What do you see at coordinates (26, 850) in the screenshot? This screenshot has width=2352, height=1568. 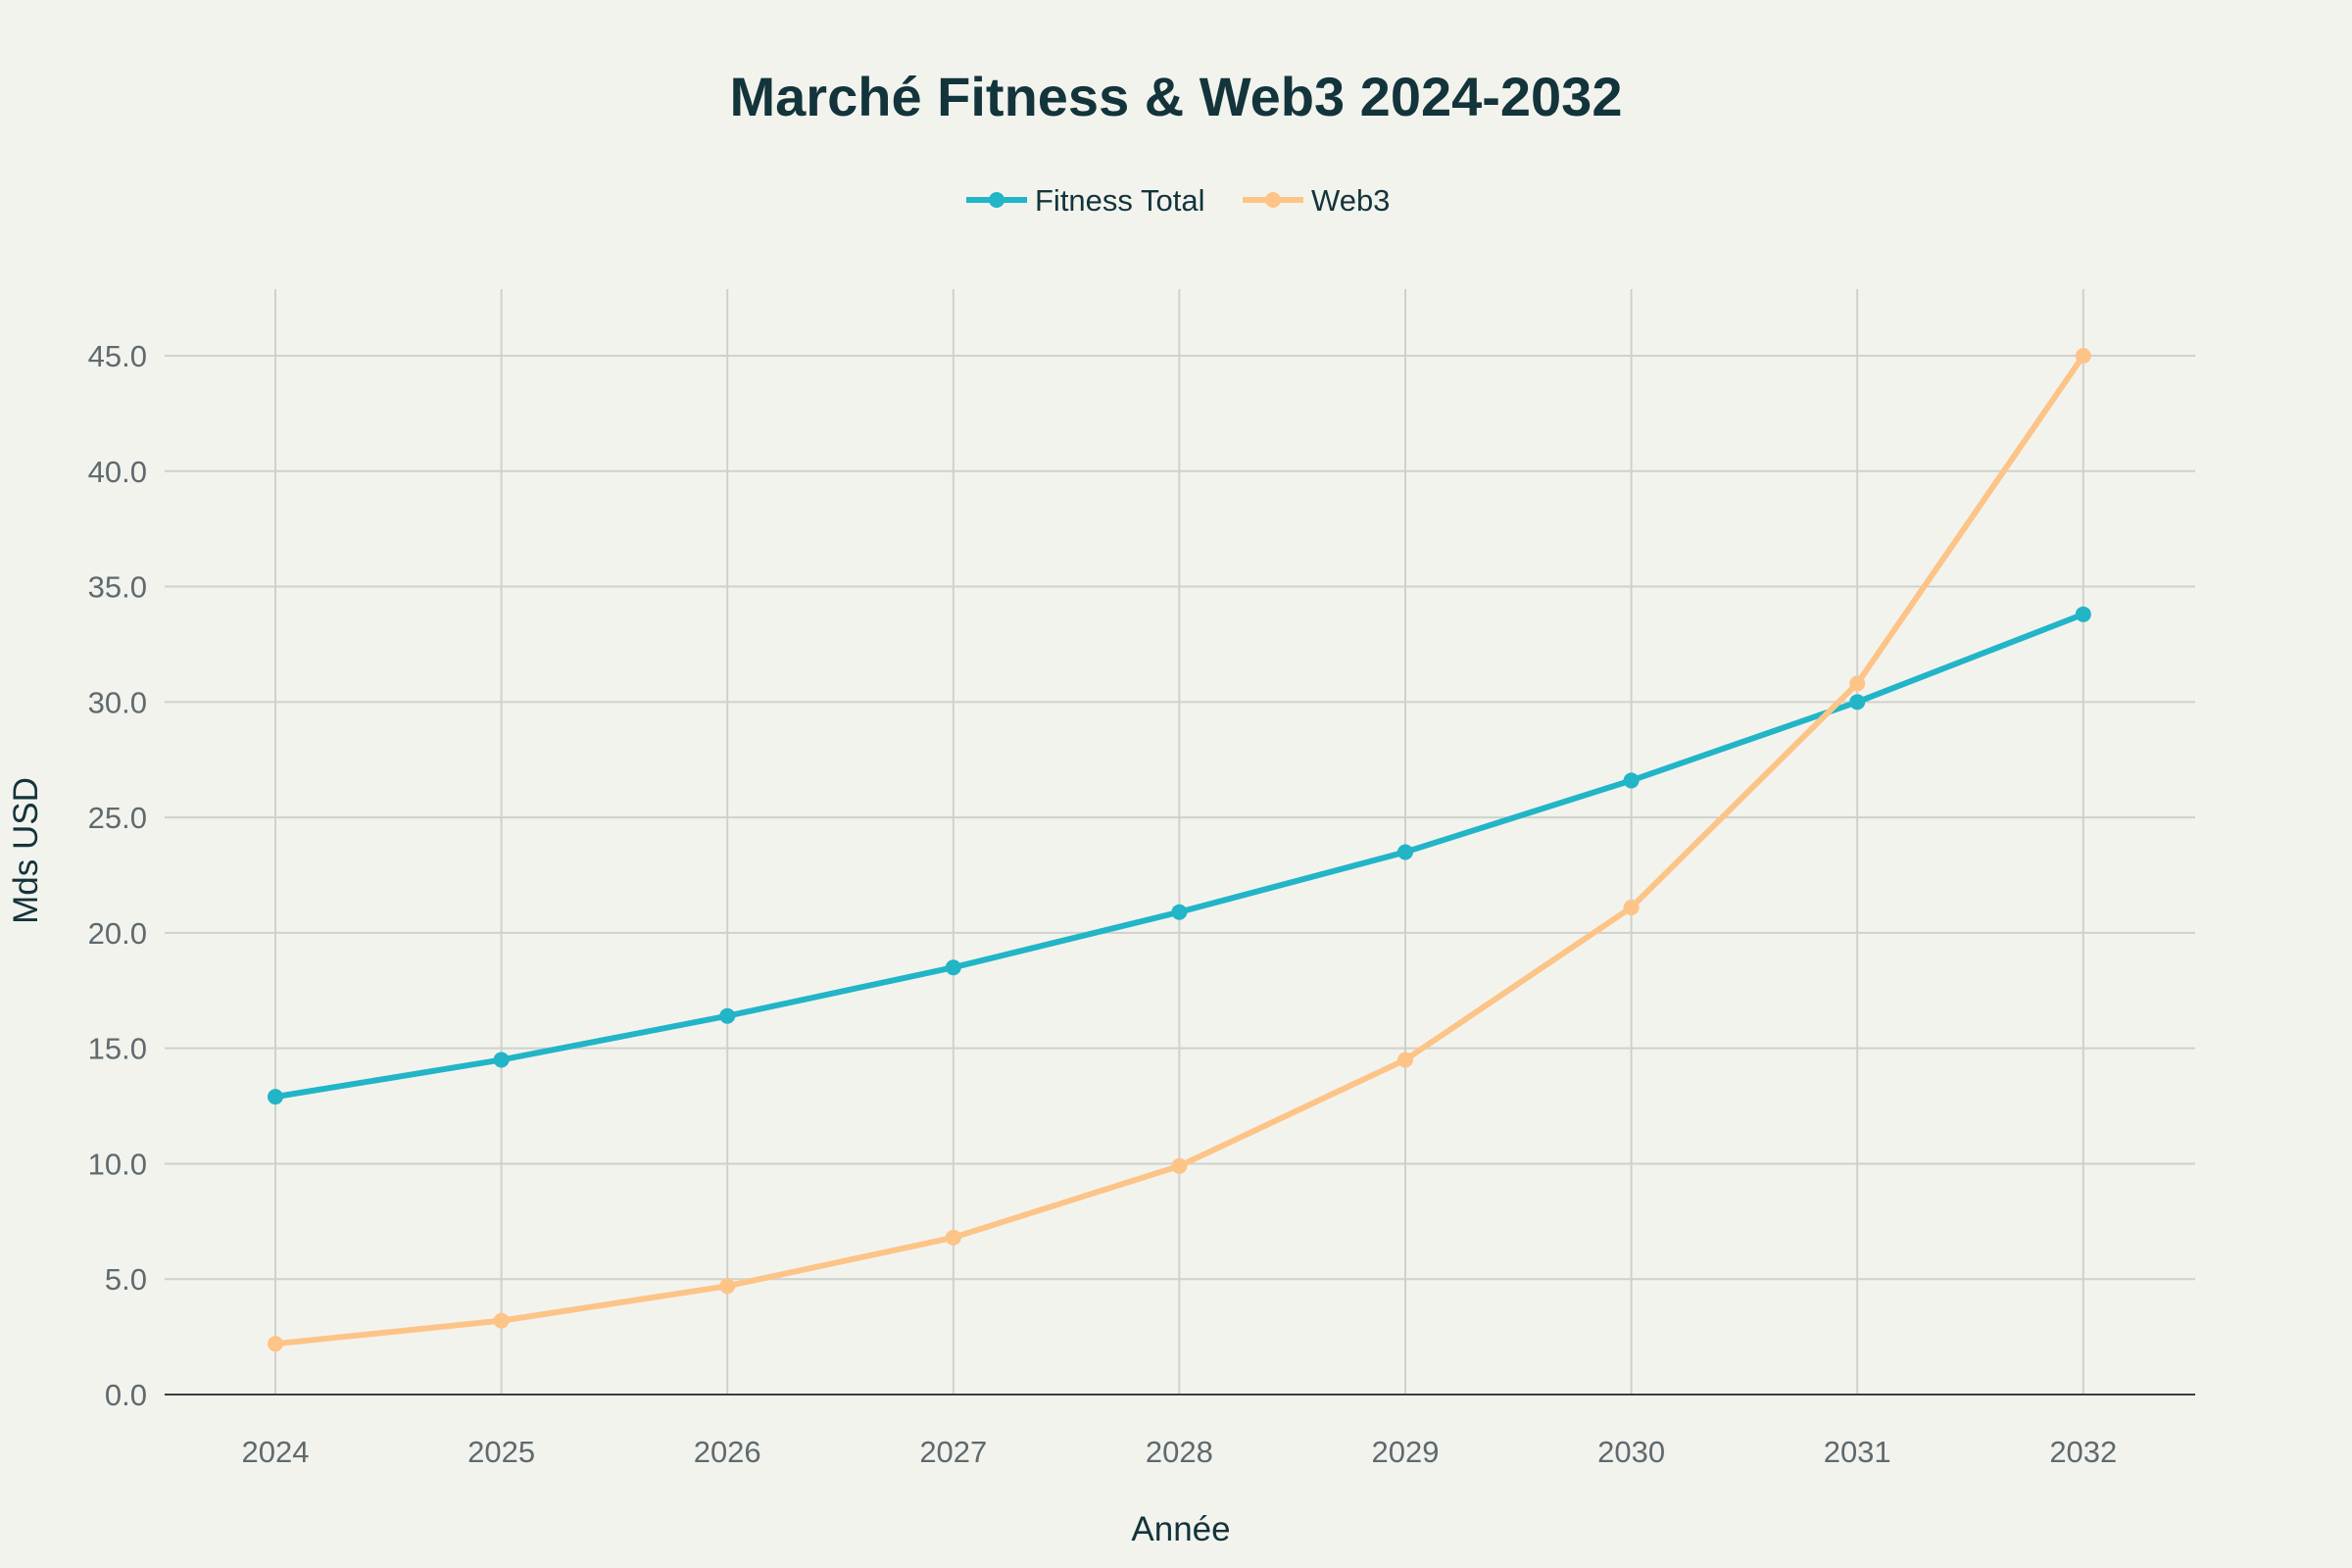 I see `y-axis-title: Mds USD` at bounding box center [26, 850].